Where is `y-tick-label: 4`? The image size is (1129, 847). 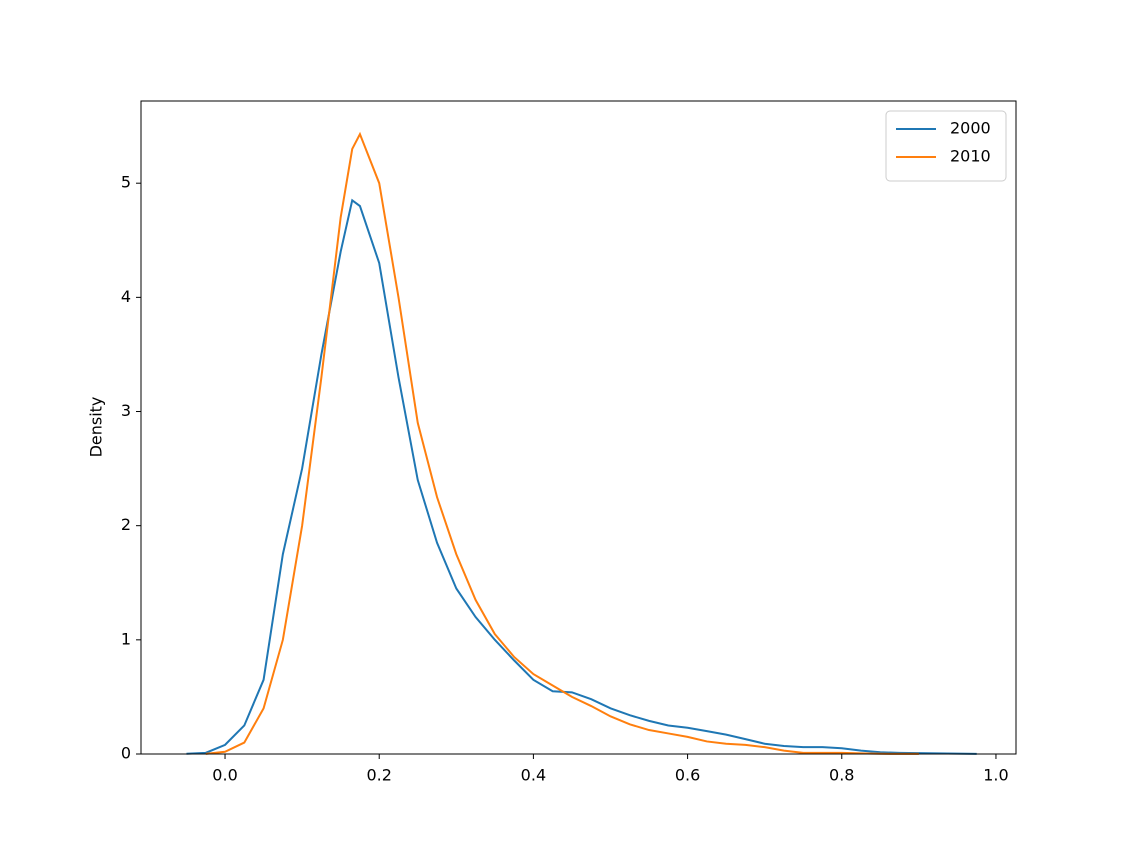 y-tick-label: 4 is located at coordinates (126, 296).